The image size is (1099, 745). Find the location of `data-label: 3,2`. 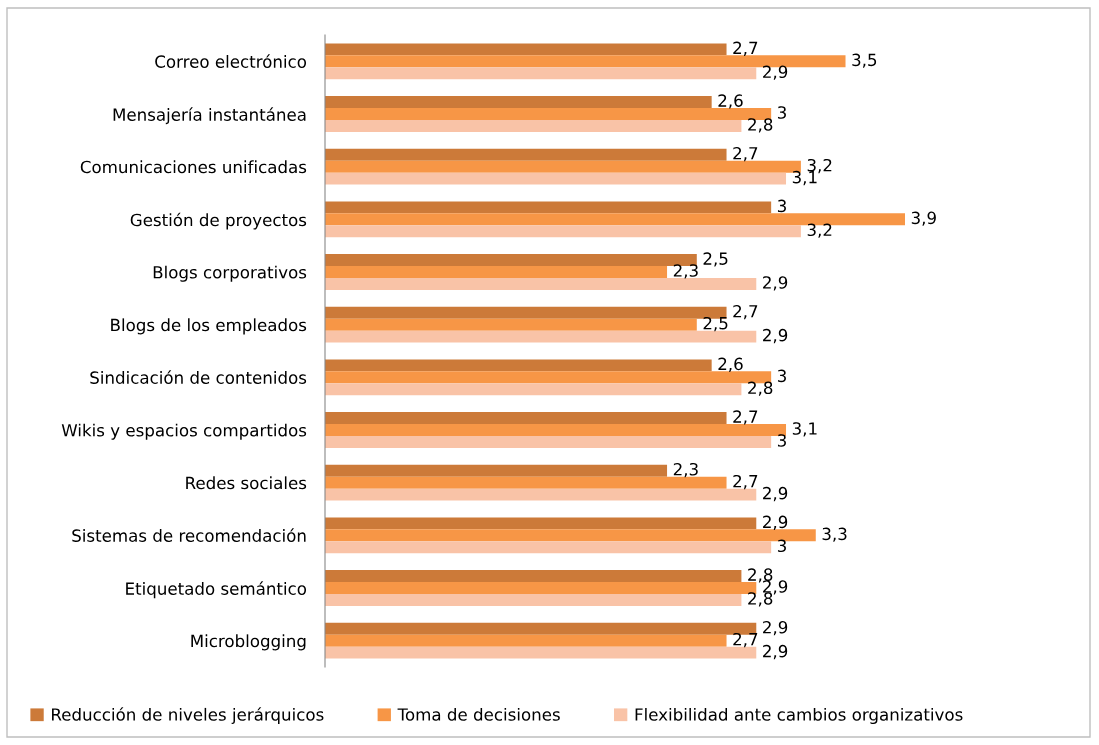

data-label: 3,2 is located at coordinates (819, 230).